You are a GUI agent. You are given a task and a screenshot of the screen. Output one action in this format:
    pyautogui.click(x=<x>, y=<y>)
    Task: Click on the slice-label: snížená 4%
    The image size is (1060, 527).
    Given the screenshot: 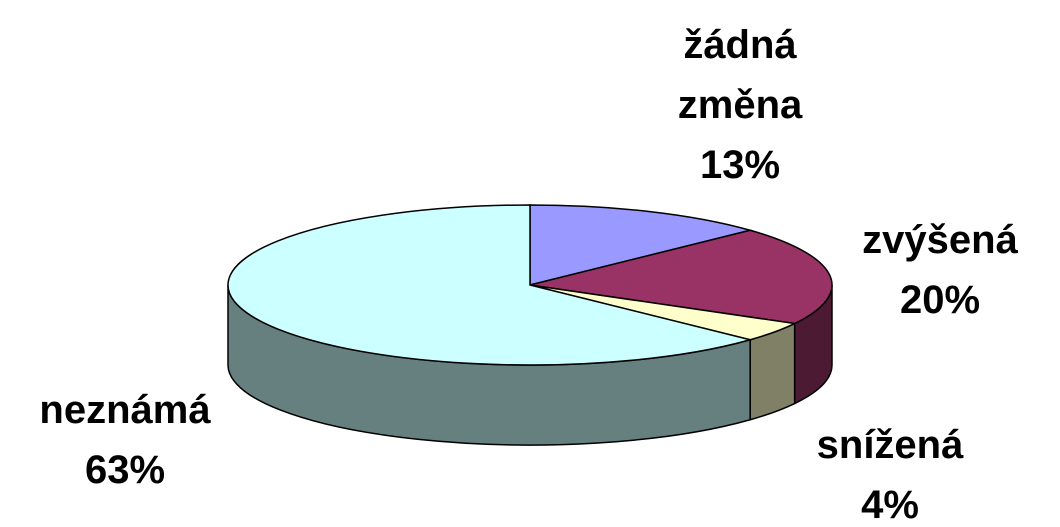 What is the action you would take?
    pyautogui.click(x=890, y=471)
    